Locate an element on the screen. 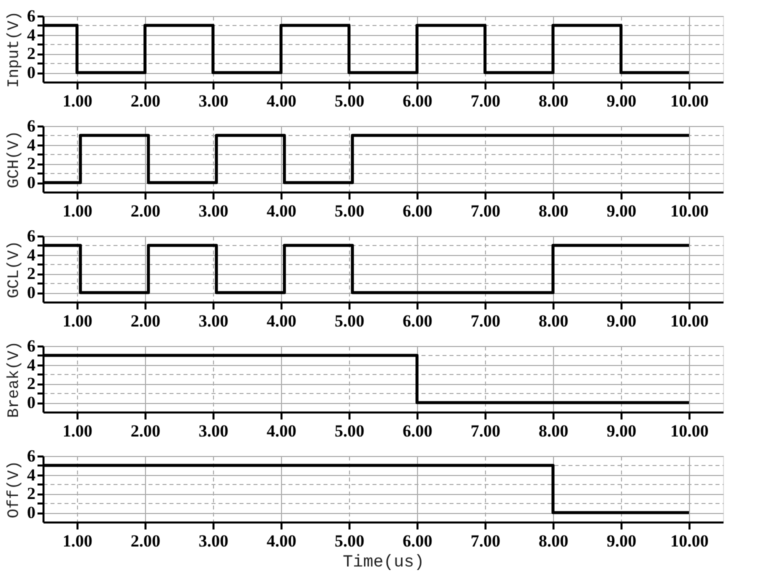 The image size is (774, 573). y-axis-title: GCH(V) is located at coordinates (14, 159).